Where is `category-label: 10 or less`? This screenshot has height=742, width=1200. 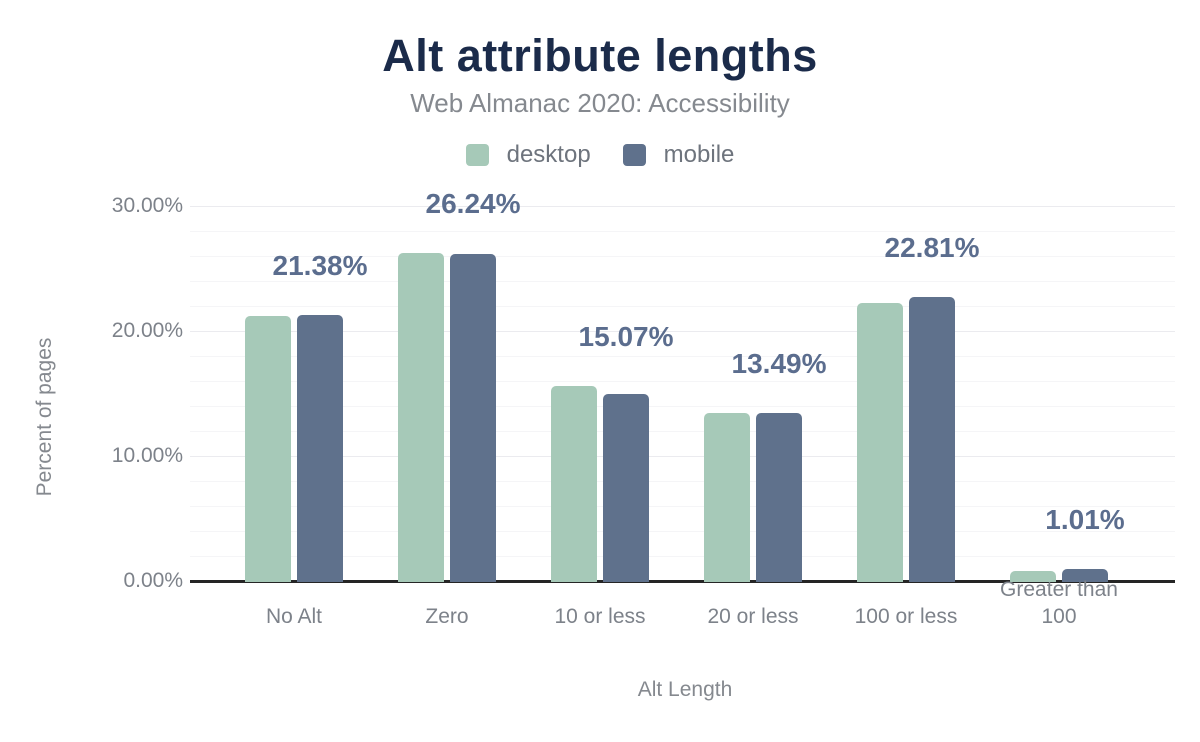 category-label: 10 or less is located at coordinates (600, 616).